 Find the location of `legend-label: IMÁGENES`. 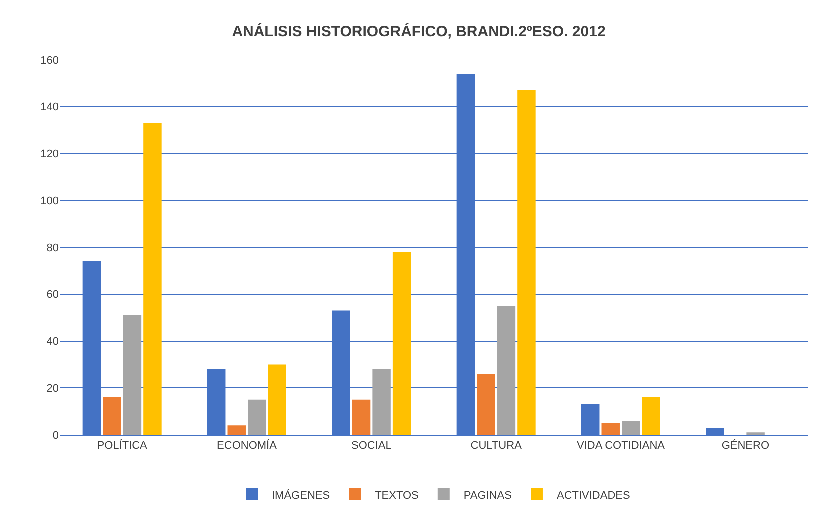

legend-label: IMÁGENES is located at coordinates (301, 495).